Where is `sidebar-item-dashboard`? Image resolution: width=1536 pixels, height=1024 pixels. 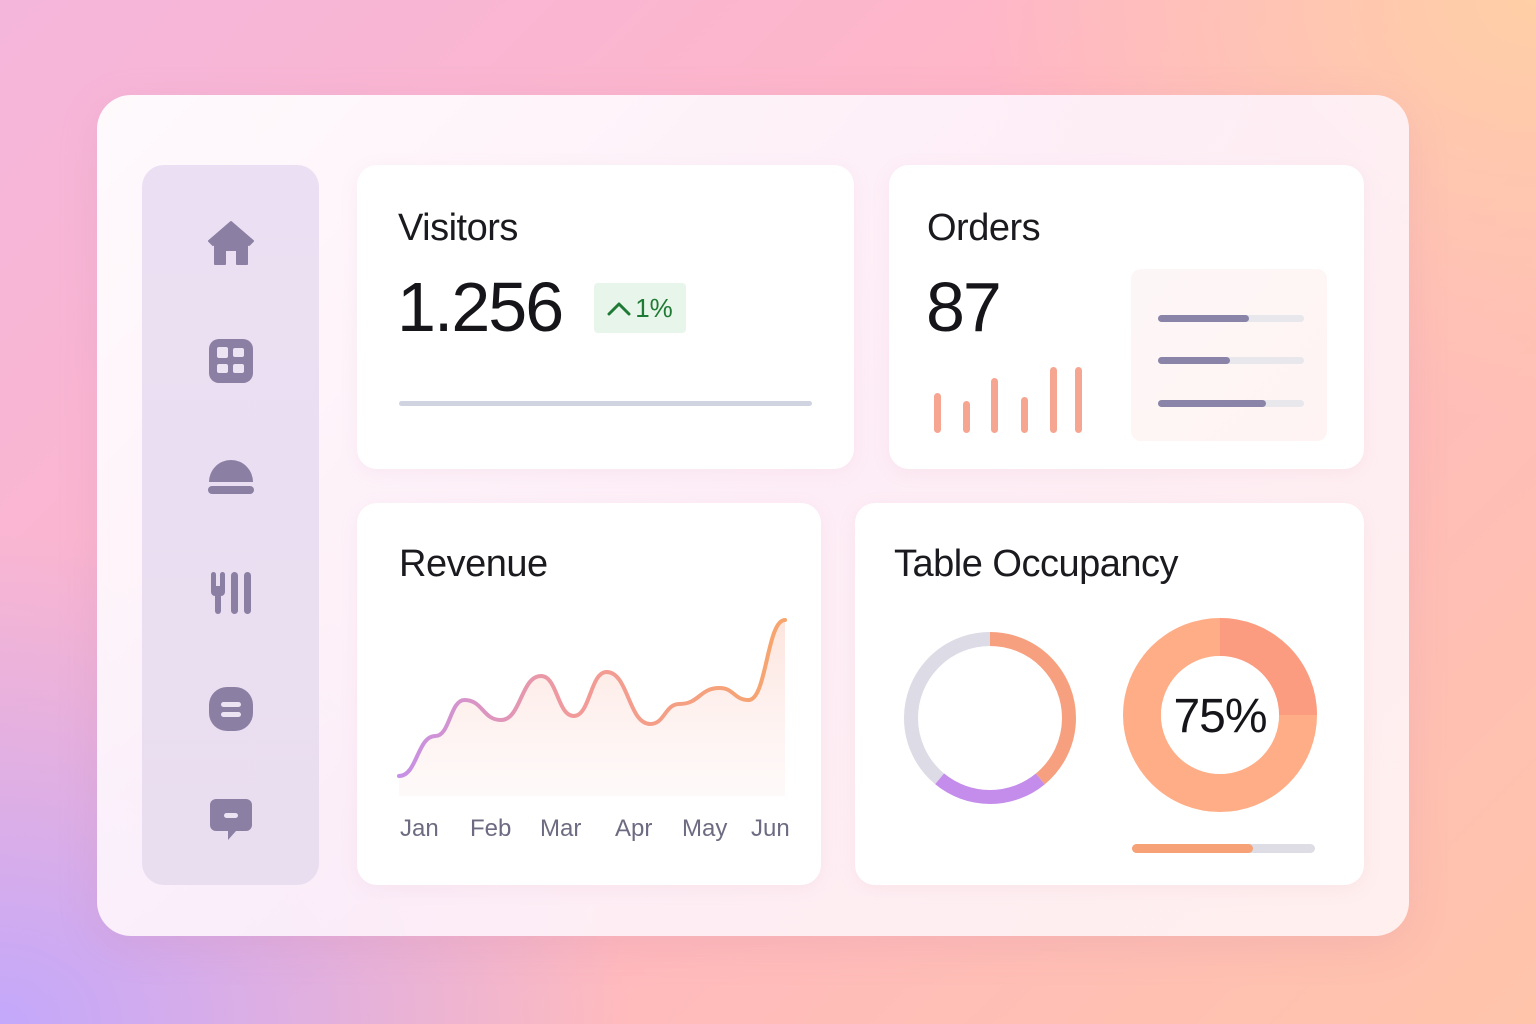
sidebar-item-dashboard is located at coordinates (231, 361).